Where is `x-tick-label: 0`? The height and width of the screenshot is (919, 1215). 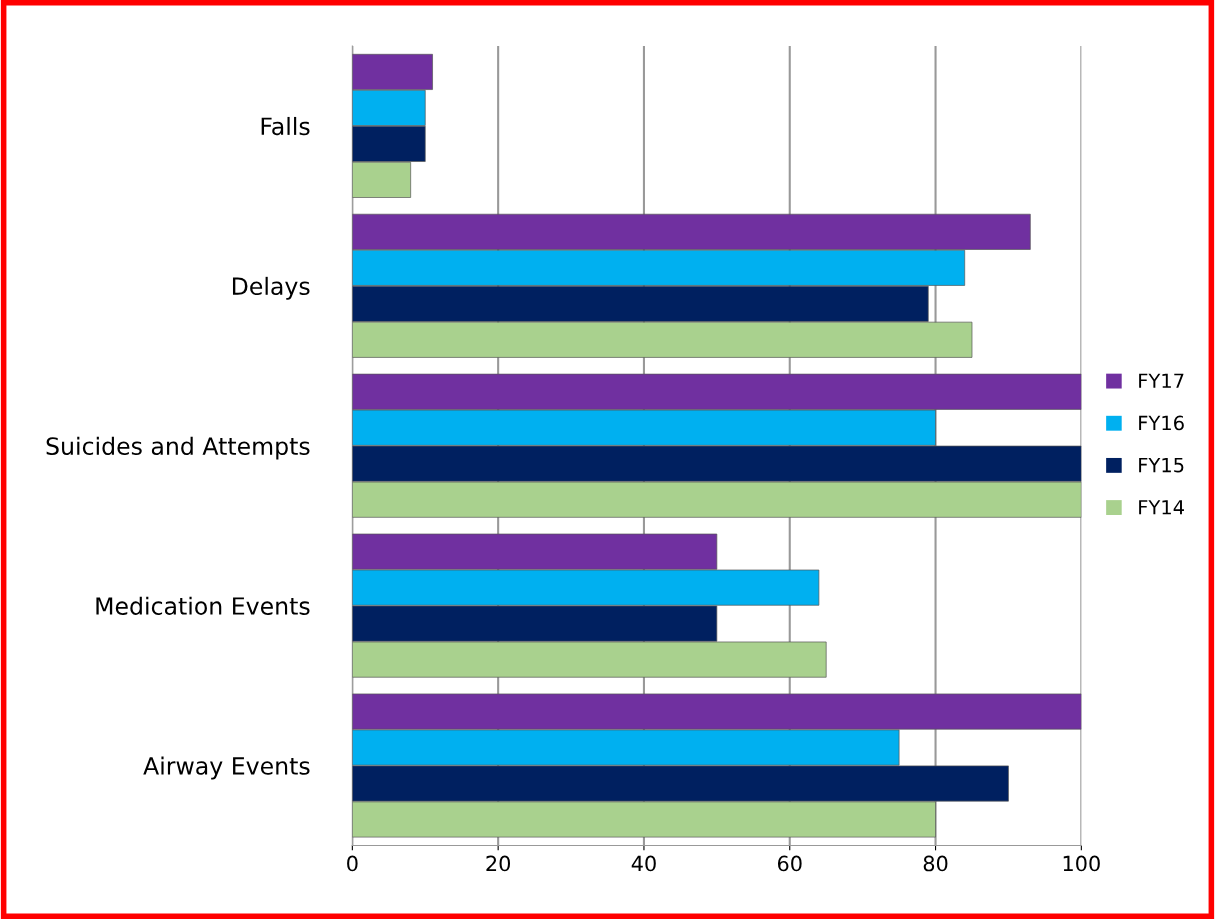
x-tick-label: 0 is located at coordinates (352, 863).